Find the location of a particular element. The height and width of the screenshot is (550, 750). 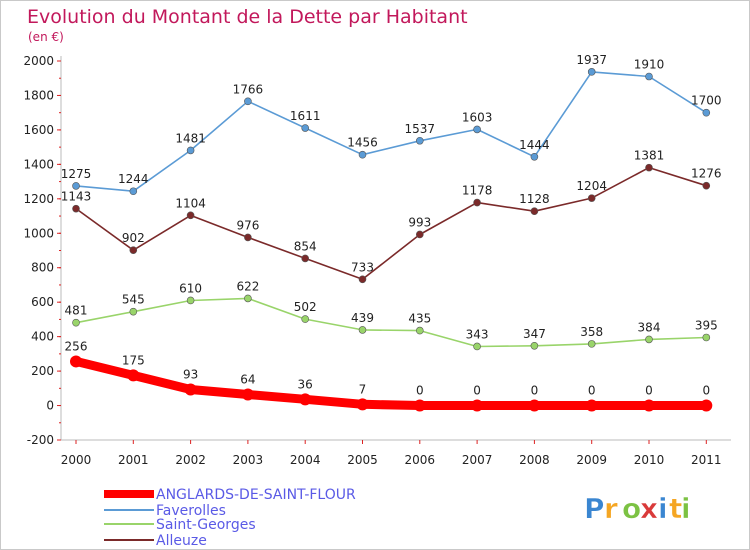

x-tick-label: 2011 is located at coordinates (706, 460).